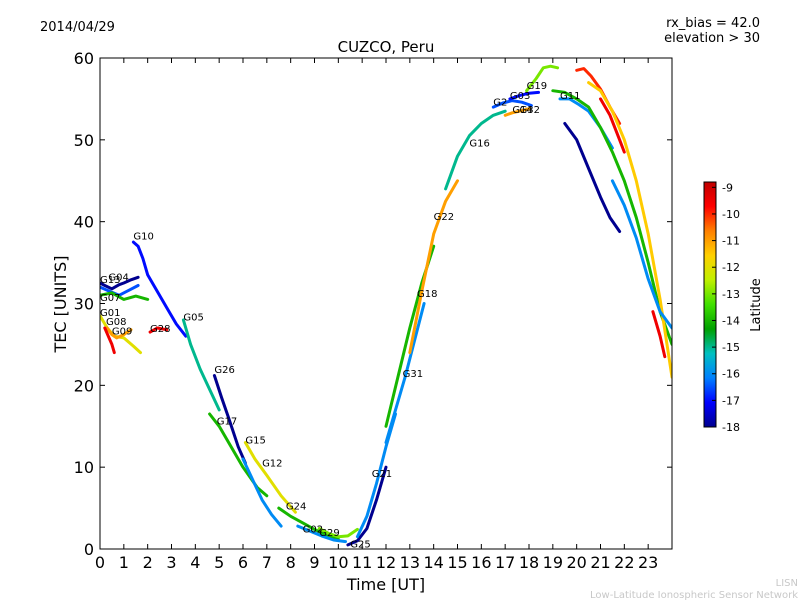 The width and height of the screenshot is (800, 600). I want to click on colorbar-ticks: -9 -10 -11 -12 -13 -14 -15 -16 -17 -18, so click(726, 307).